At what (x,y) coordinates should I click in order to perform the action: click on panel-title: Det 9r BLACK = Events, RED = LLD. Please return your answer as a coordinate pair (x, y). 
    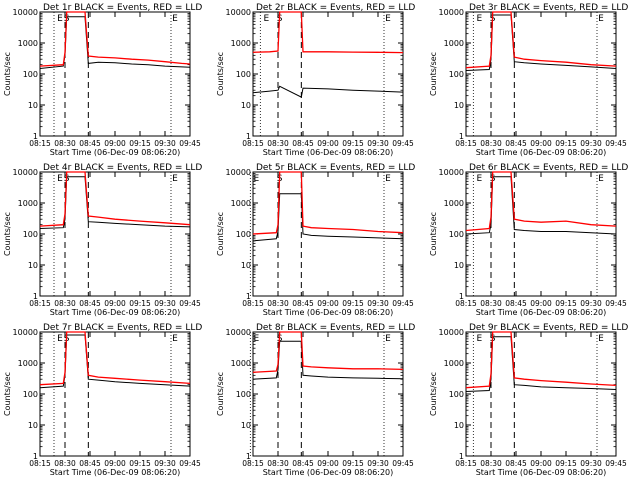
    Looking at the image, I should click on (548, 328).